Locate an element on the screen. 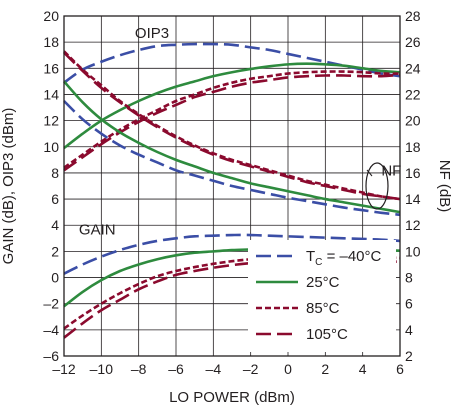  y-left-tick-label: 16 is located at coordinates (51, 68).